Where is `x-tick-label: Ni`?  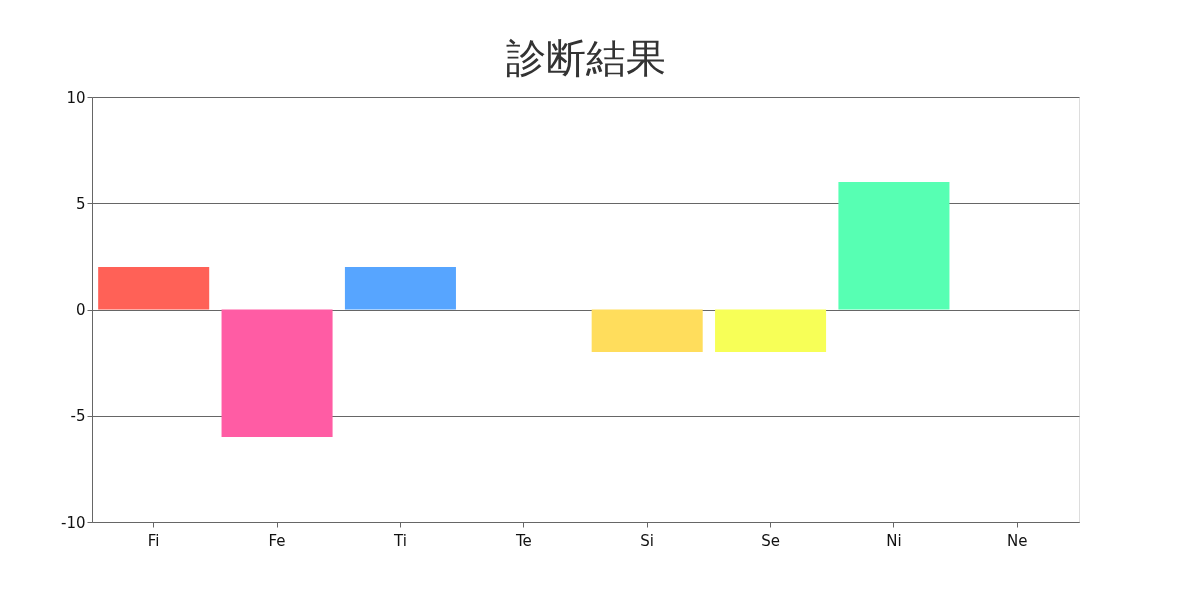 x-tick-label: Ni is located at coordinates (894, 540).